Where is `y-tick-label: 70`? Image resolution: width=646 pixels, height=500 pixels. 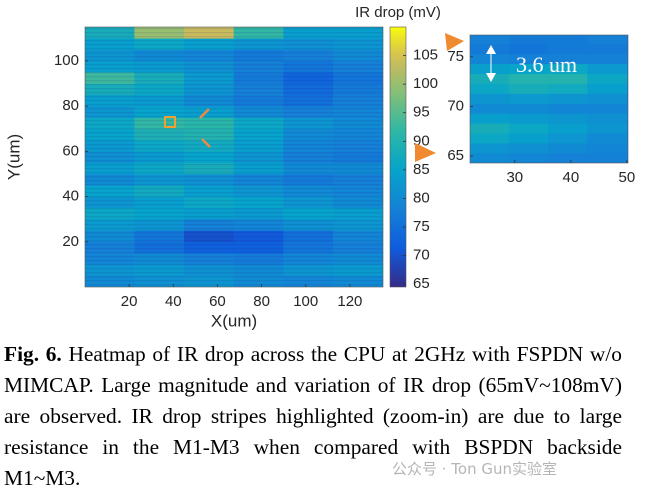 y-tick-label: 70 is located at coordinates (455, 105).